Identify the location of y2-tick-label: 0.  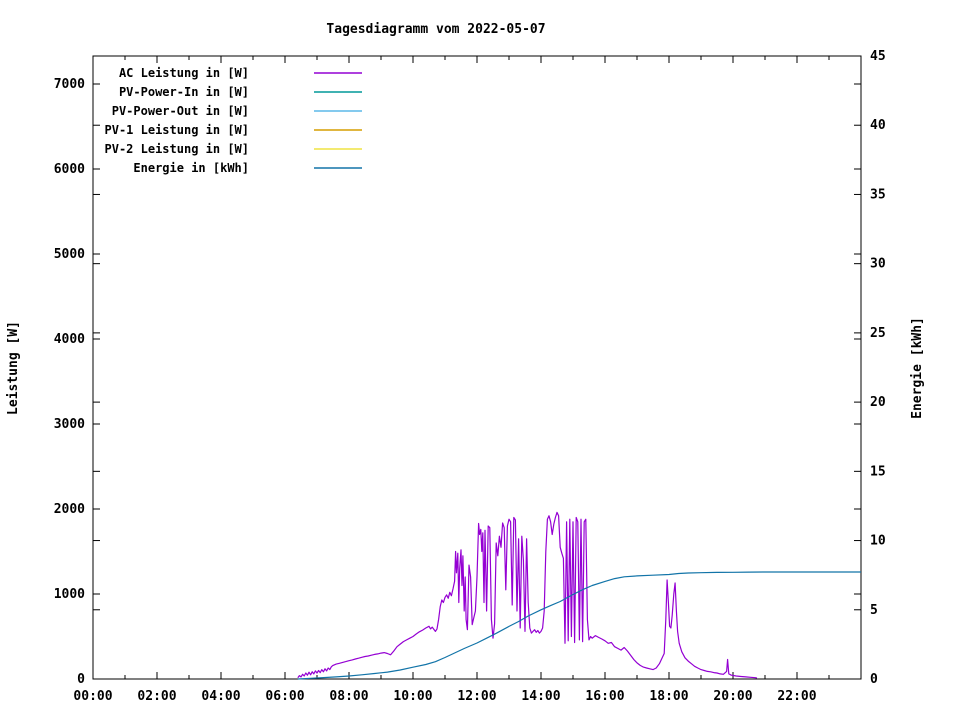
(874, 679).